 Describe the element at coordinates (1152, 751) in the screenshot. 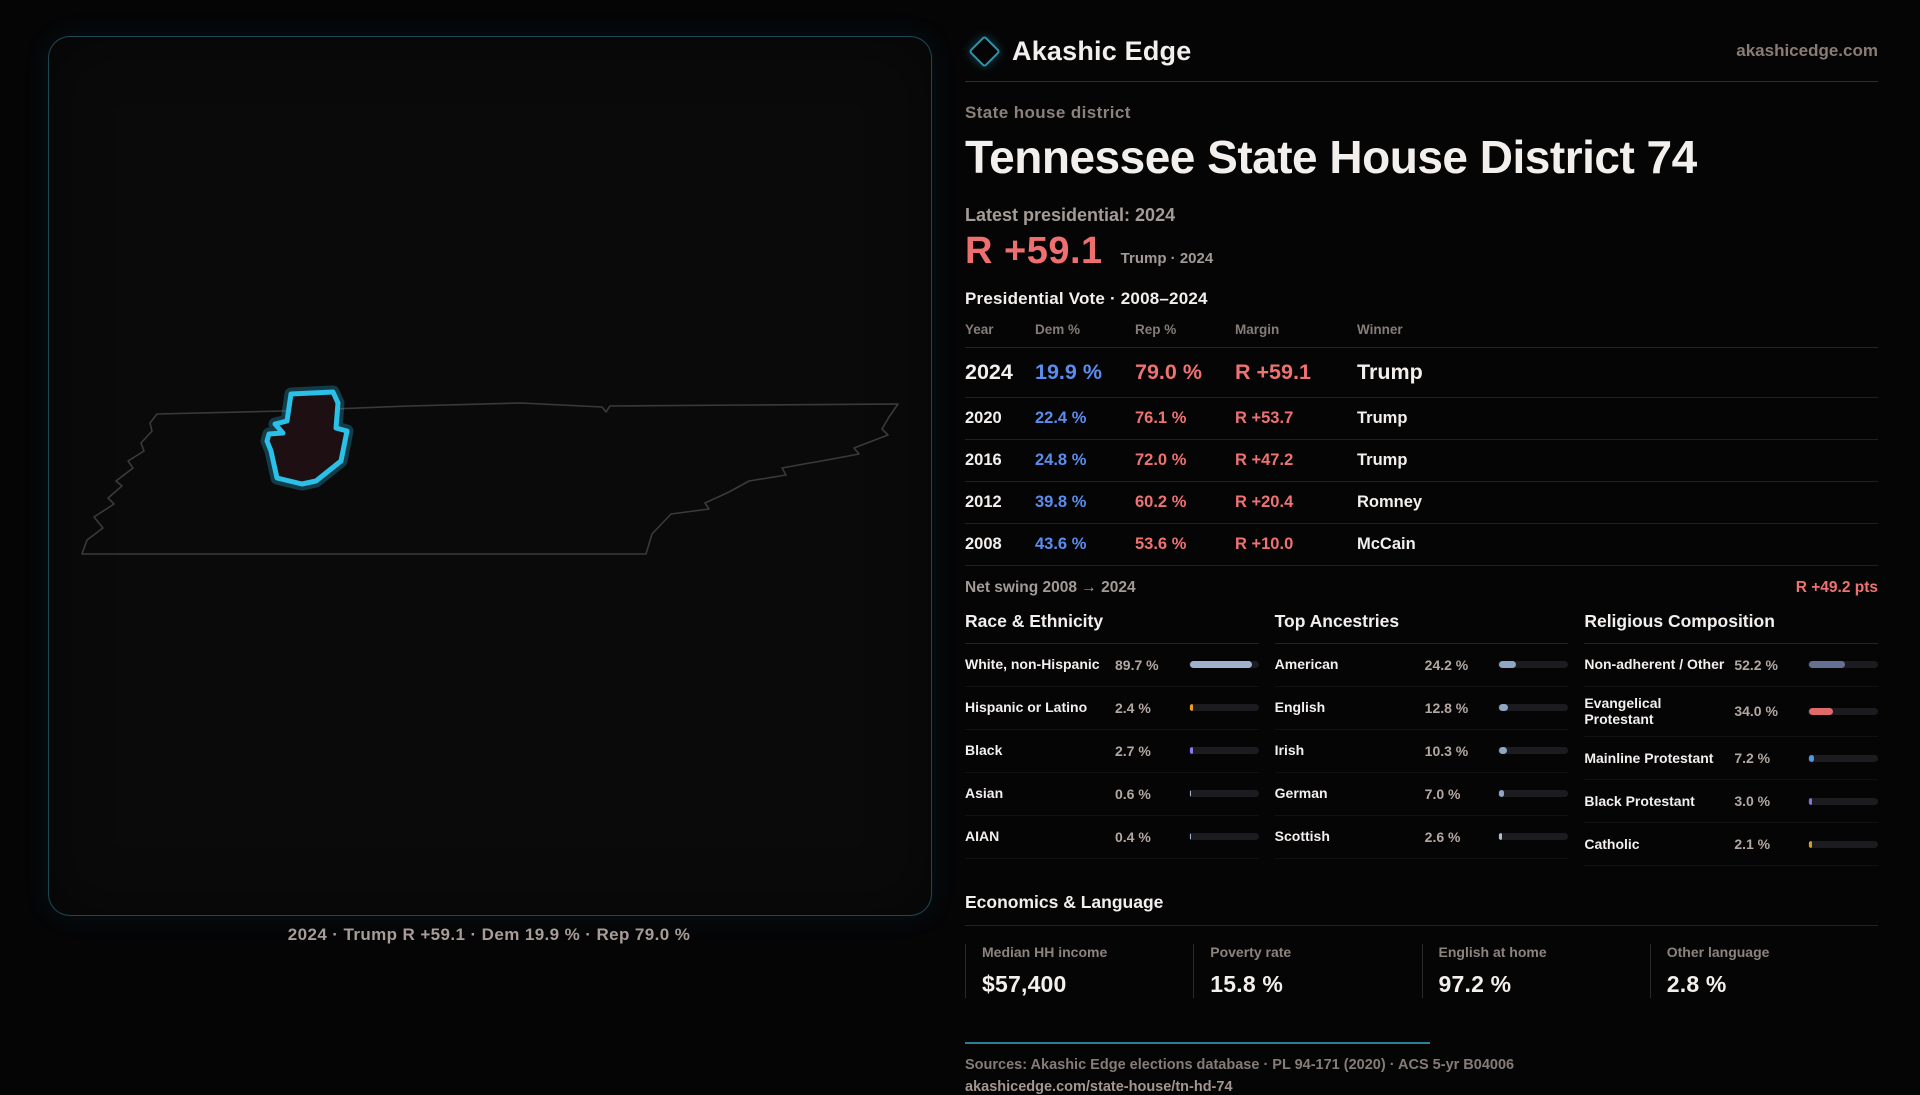

I see `demo-value: 2.7 %` at that location.